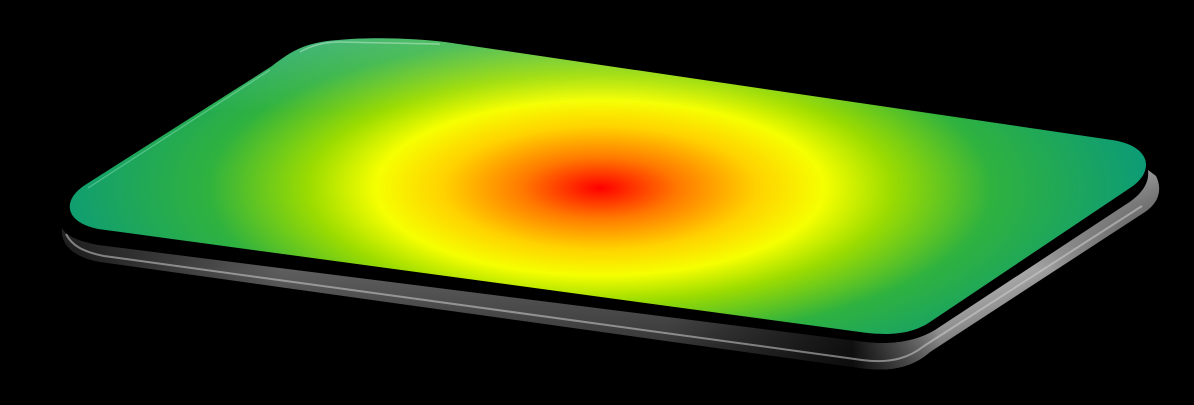 The image size is (1194, 405). Describe the element at coordinates (179, 129) in the screenshot. I see `plate-edge-glint-left` at that location.